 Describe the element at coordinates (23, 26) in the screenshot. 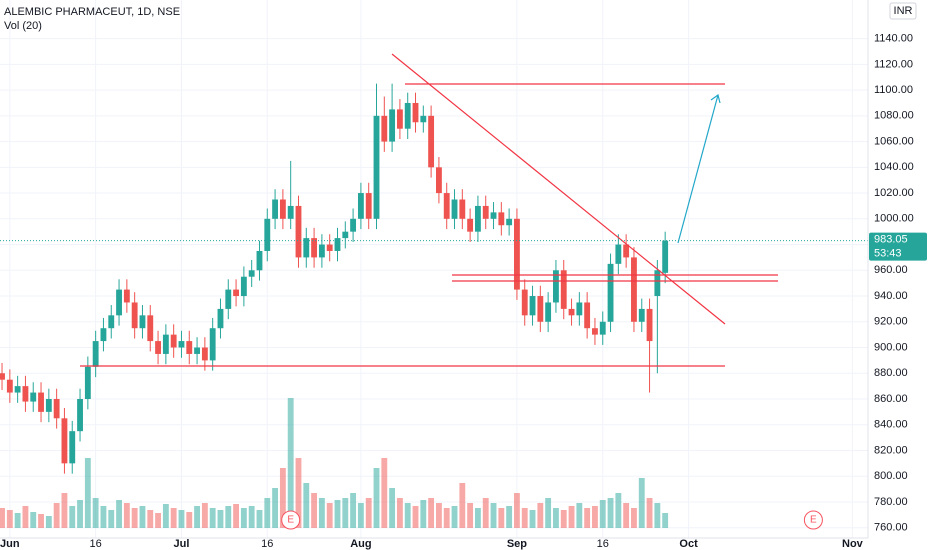

I see `subtitle: Vol (20)` at that location.